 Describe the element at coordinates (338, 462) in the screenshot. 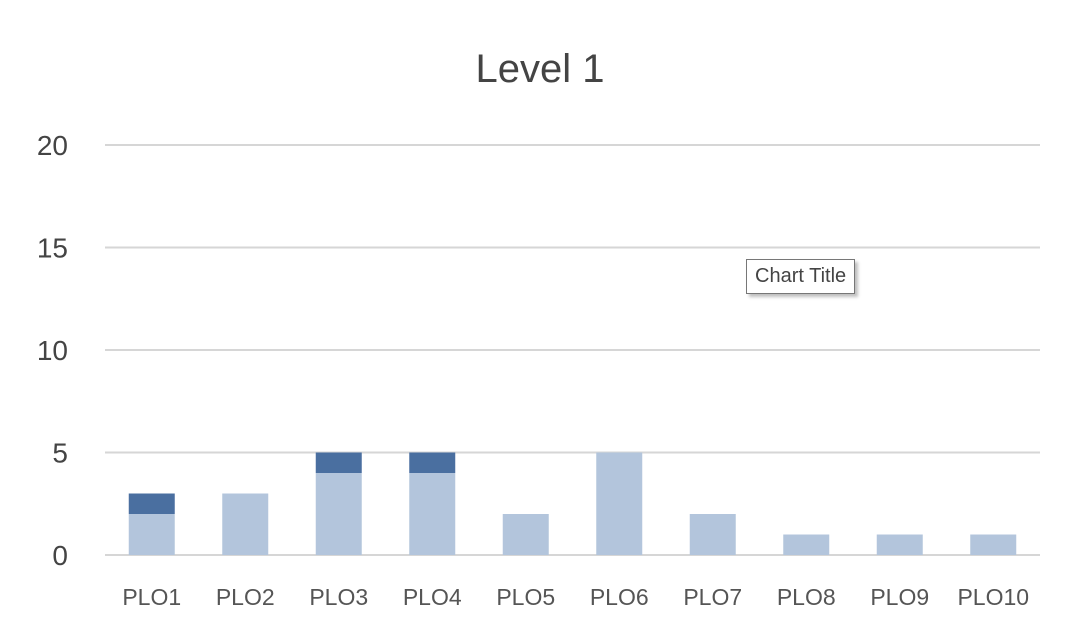

I see `bar-plo3-series2` at that location.